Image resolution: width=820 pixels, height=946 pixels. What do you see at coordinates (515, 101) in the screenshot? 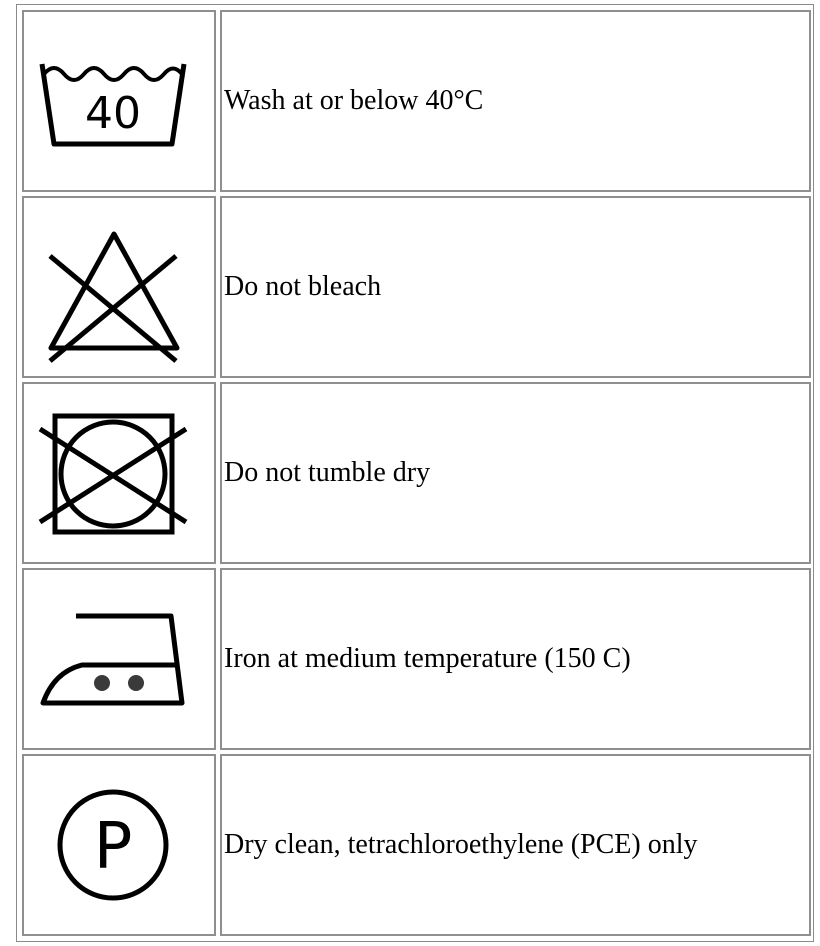
I see `description-cell: Wash at or below 40°C` at bounding box center [515, 101].